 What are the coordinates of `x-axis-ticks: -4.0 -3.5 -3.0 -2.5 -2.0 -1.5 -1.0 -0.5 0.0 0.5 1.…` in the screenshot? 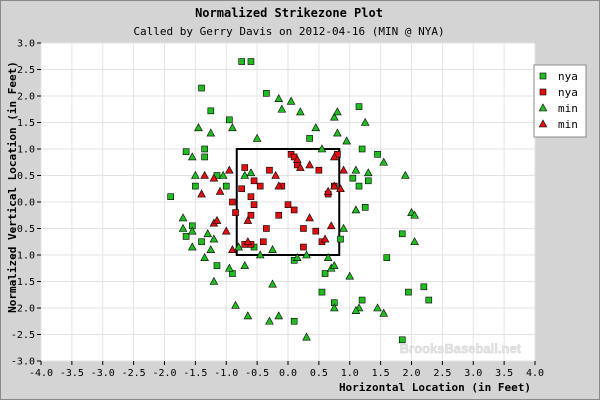 It's located at (286, 370).